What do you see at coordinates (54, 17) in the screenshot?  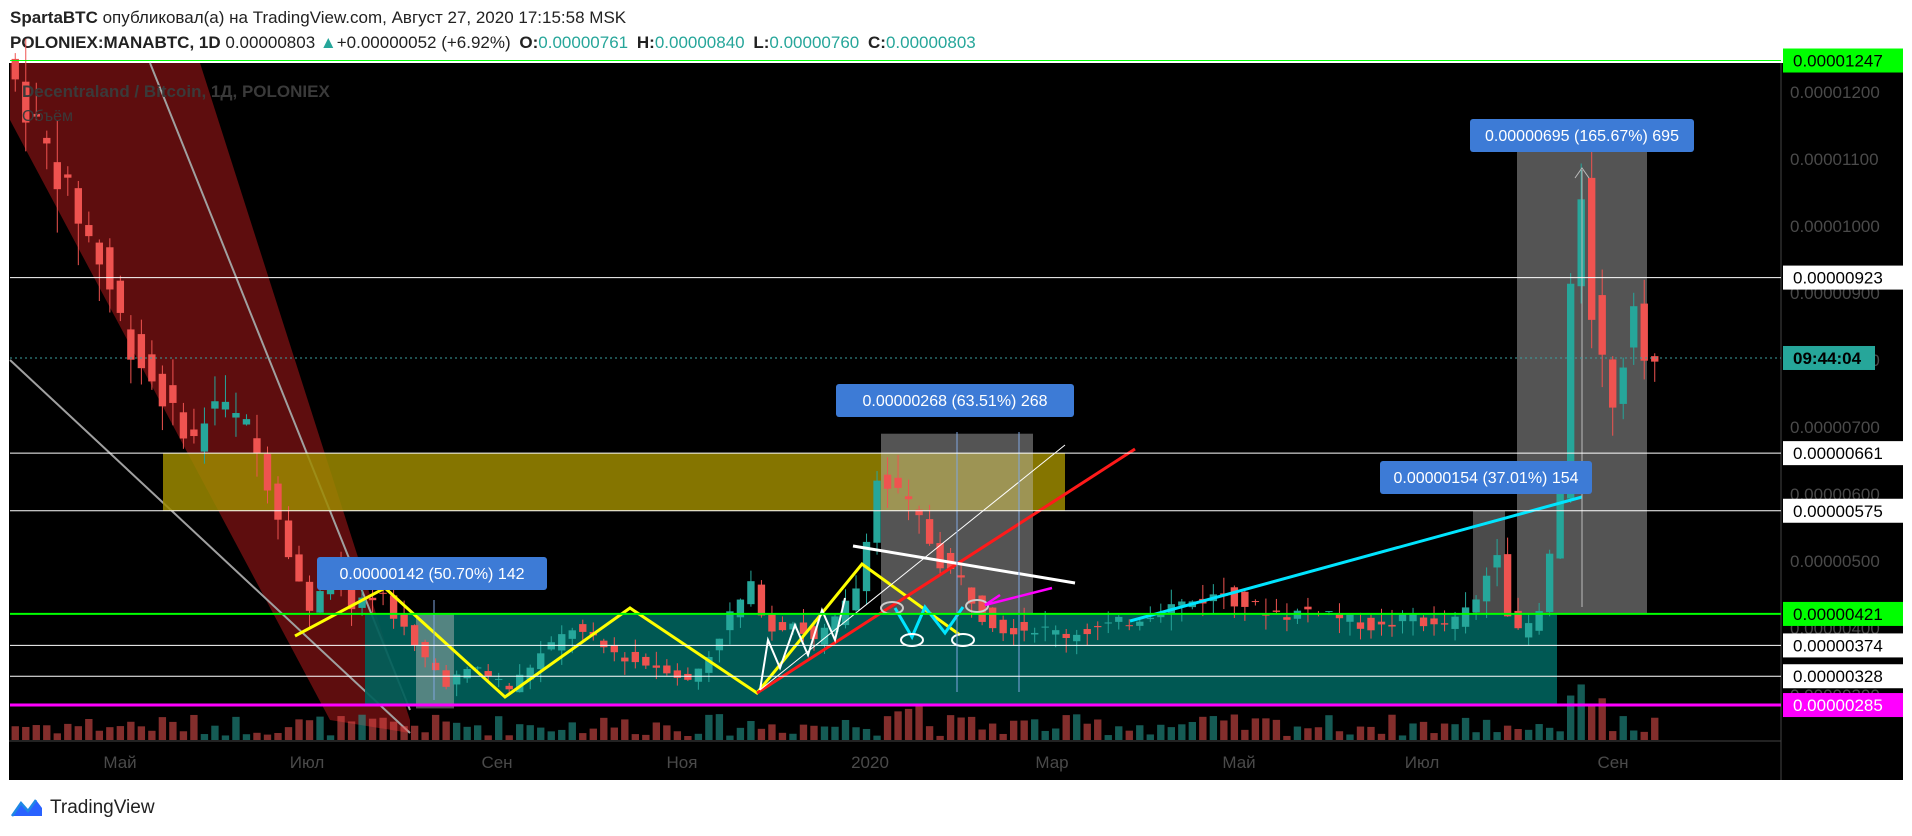 I see `author-name: SpartaBTC` at bounding box center [54, 17].